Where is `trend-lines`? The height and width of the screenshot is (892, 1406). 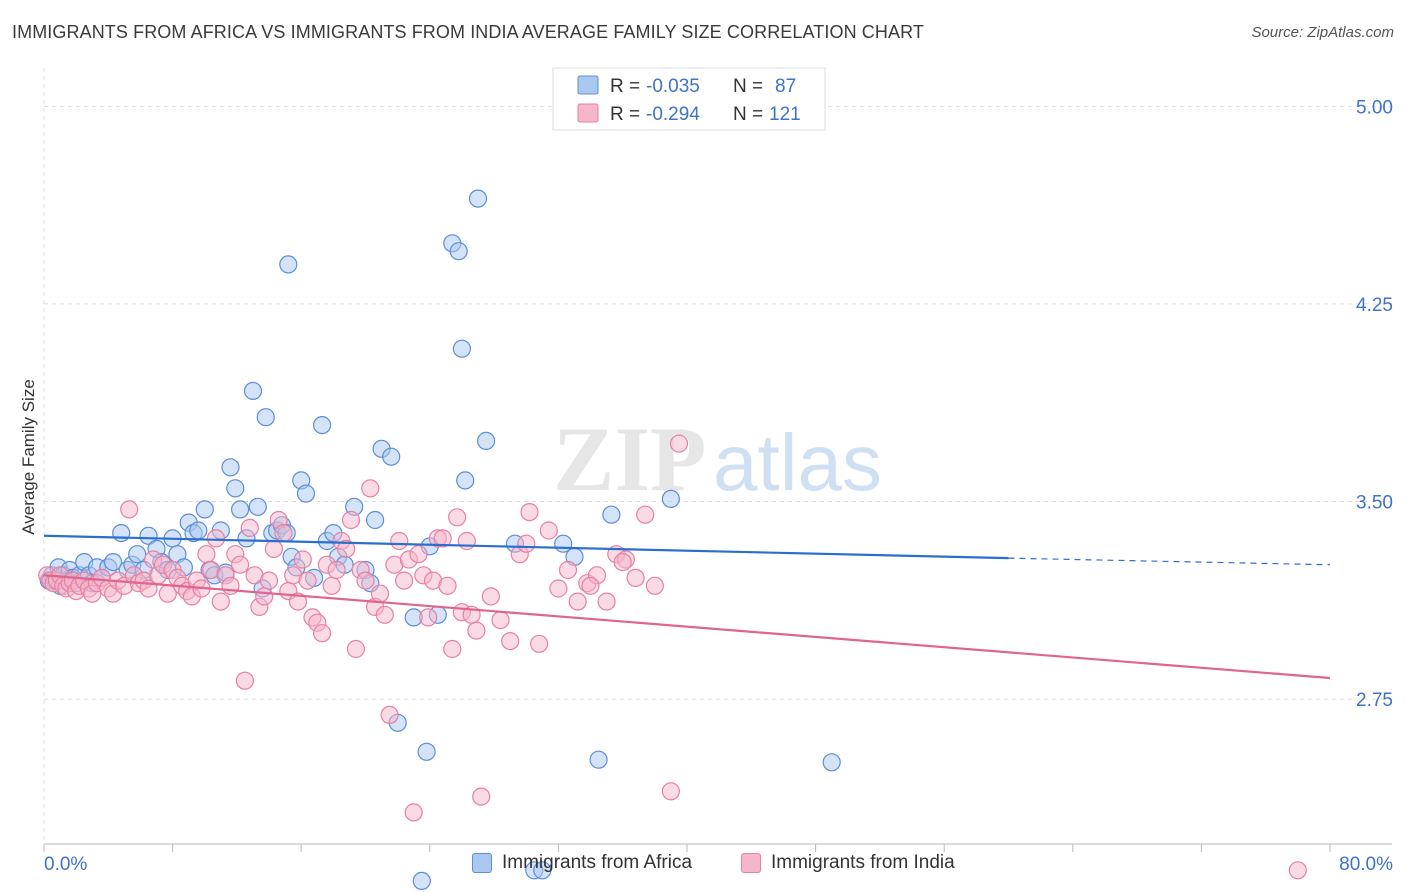
trend-lines is located at coordinates (687, 607).